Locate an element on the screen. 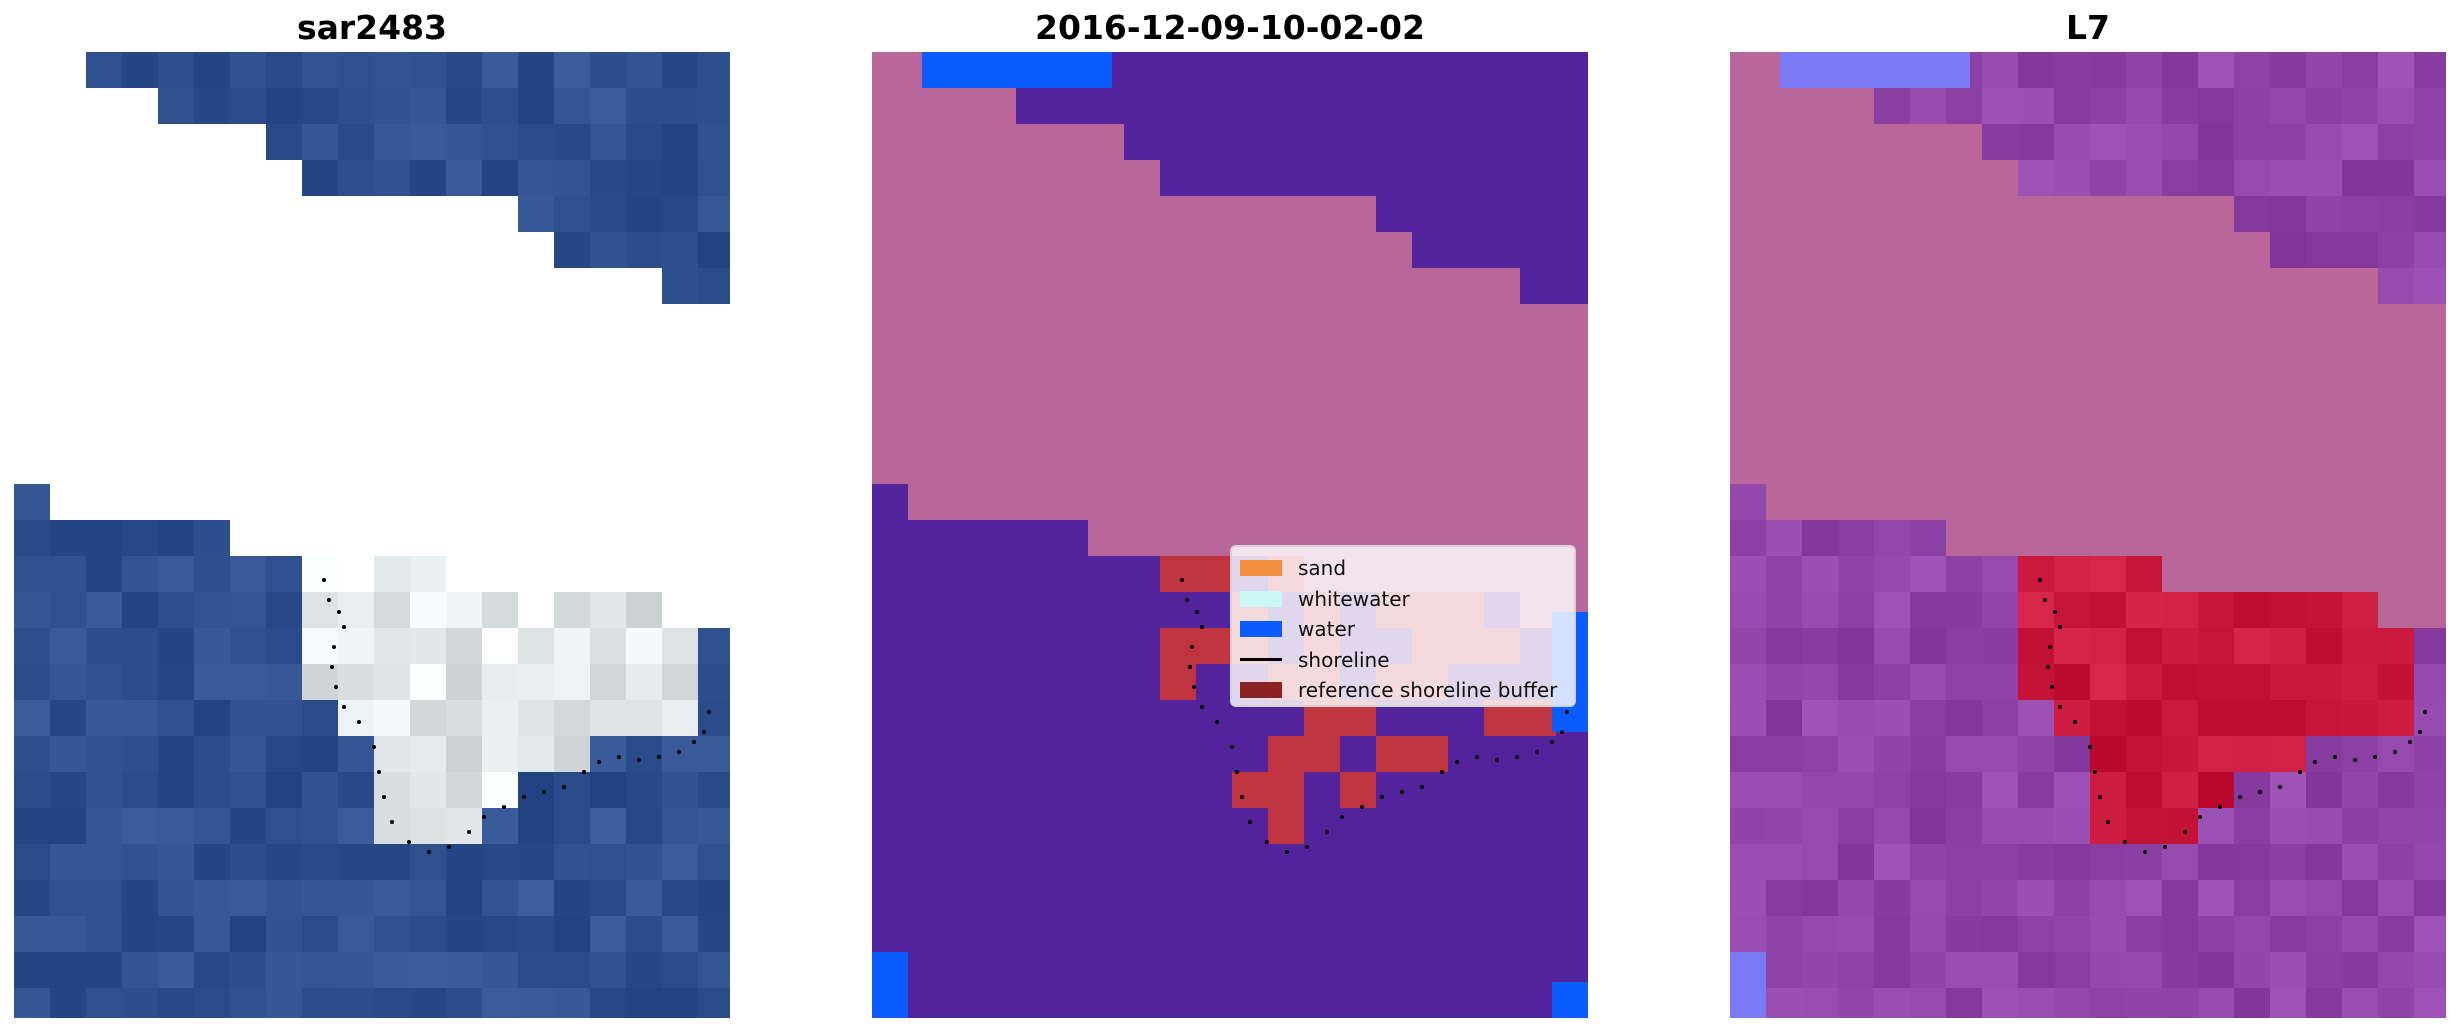 This screenshot has width=2460, height=1033. legend-label: water is located at coordinates (1326, 629).